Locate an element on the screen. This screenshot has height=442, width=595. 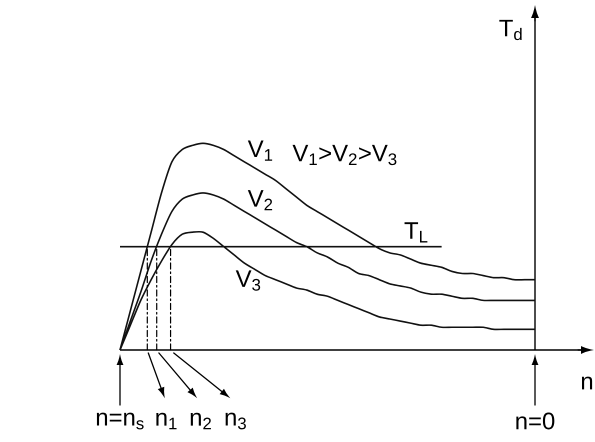
x-tick-label: n=n$_{s}$ is located at coordinates (120, 421).